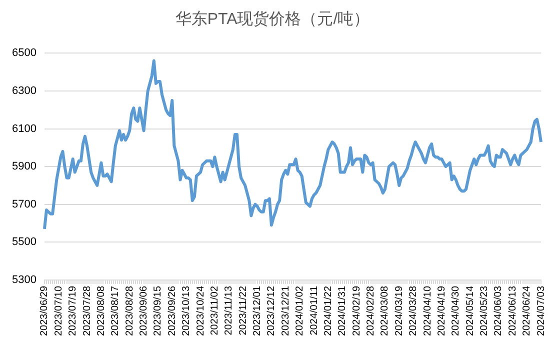 The width and height of the screenshot is (555, 342). I want to click on x-tick-label: 2023/12/01, so click(258, 311).